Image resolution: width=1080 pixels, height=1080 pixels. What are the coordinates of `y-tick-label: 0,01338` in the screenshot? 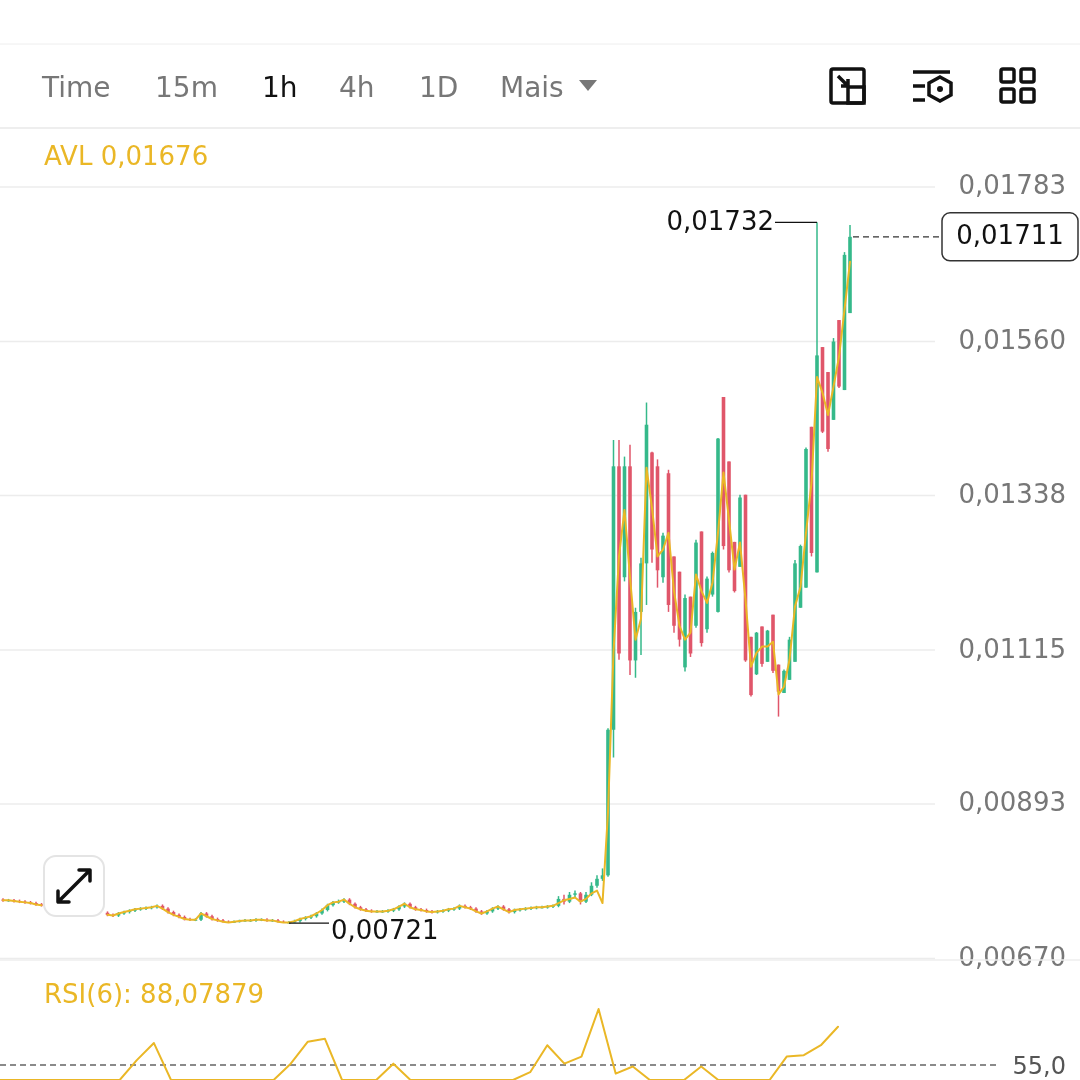 It's located at (1012, 493).